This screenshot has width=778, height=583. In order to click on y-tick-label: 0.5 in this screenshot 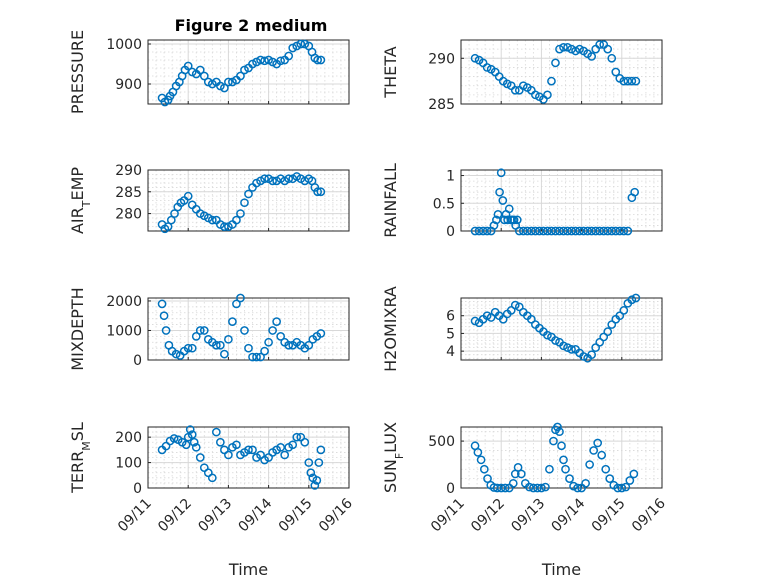, I will do `click(444, 204)`.